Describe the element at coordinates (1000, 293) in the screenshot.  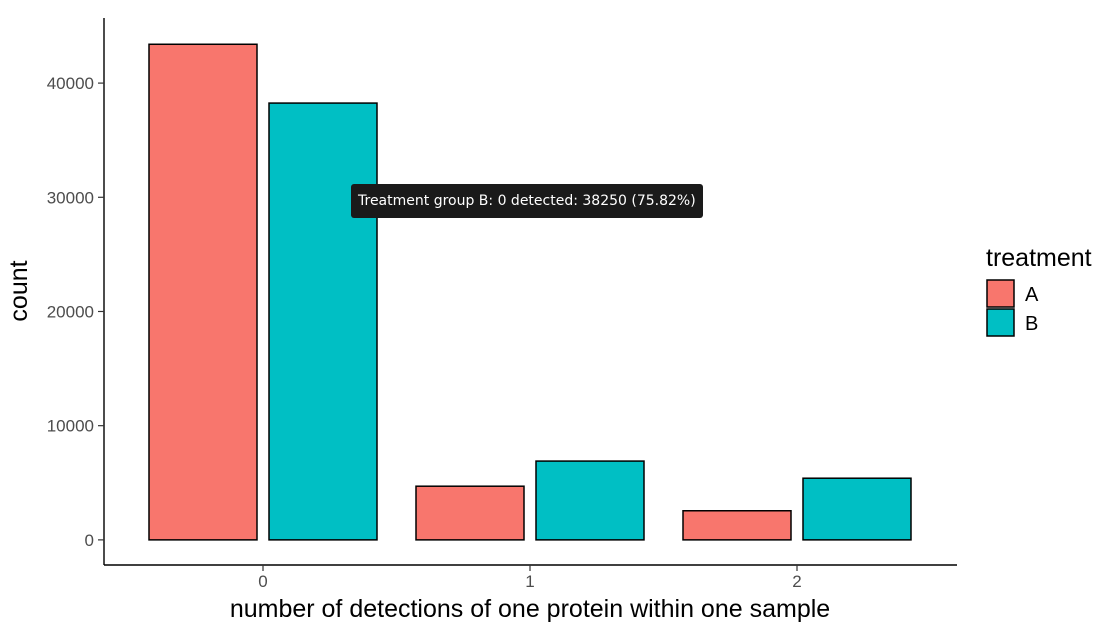
I see `legend-key-A` at that location.